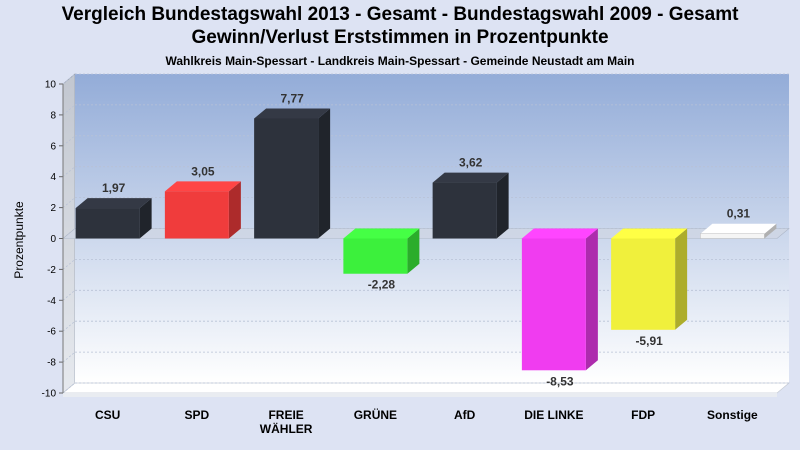 Image resolution: width=800 pixels, height=450 pixels. I want to click on y-axis-label: Prozentpunkte, so click(19, 240).